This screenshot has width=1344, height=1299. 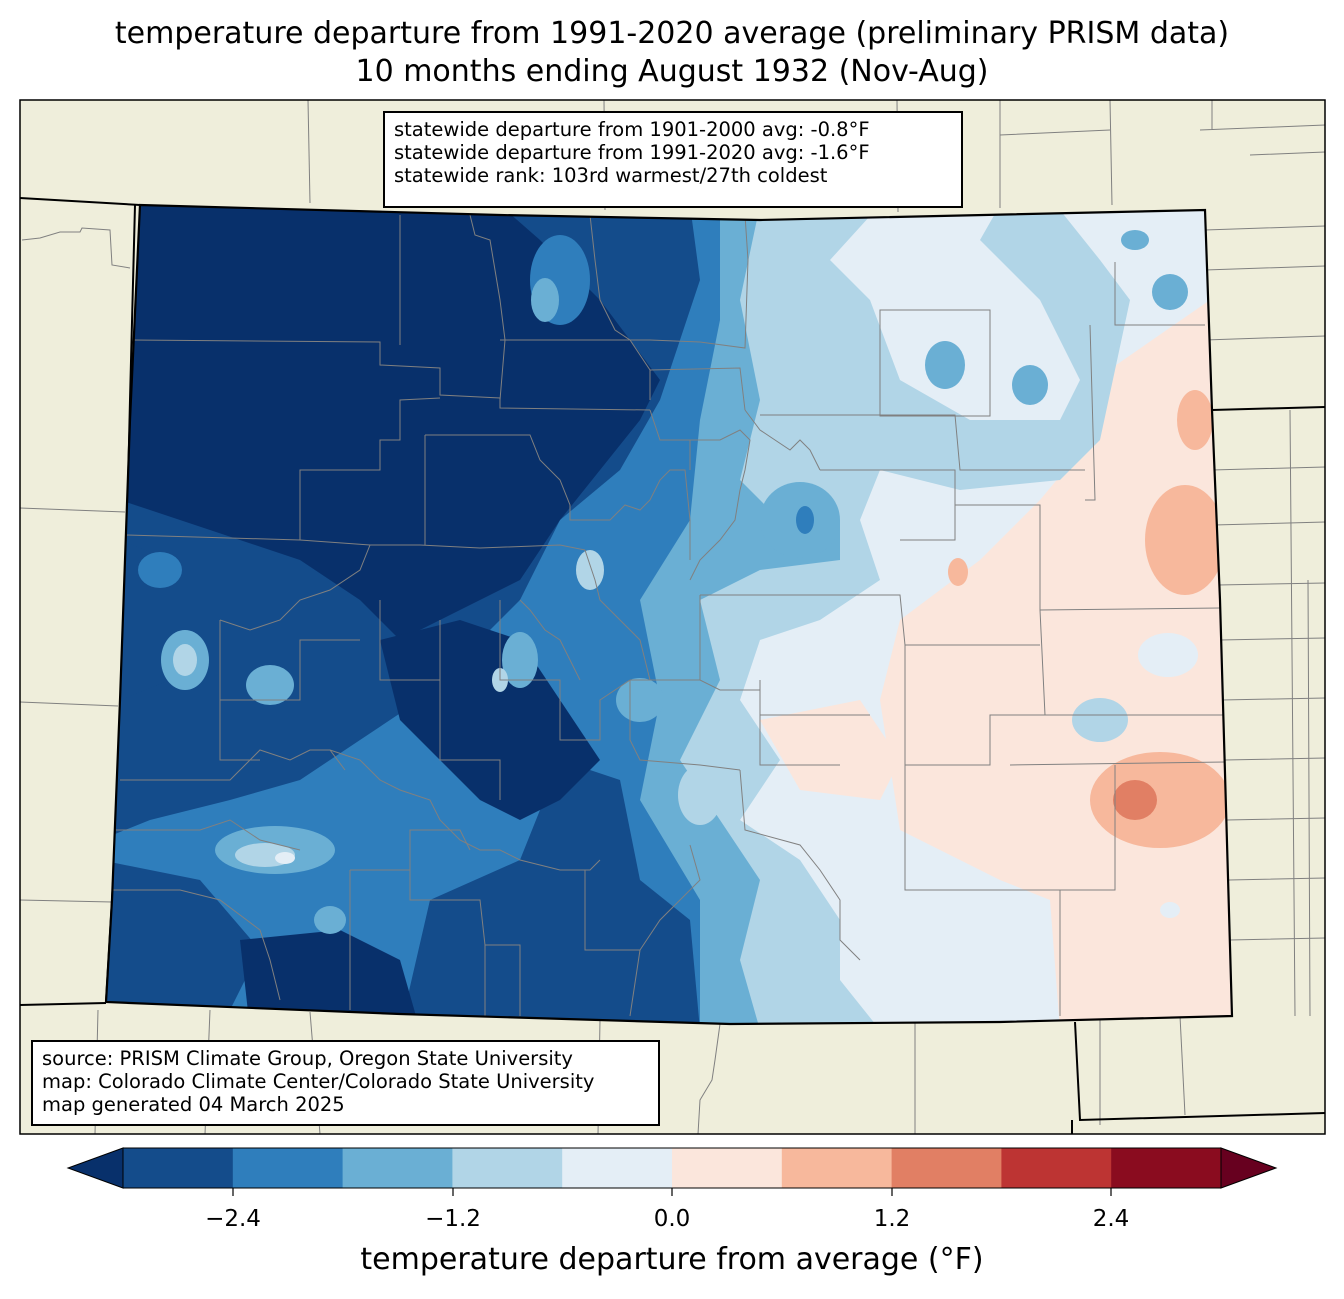 What do you see at coordinates (672, 1259) in the screenshot?
I see `colorbar-label: temperature departure from average (°F)` at bounding box center [672, 1259].